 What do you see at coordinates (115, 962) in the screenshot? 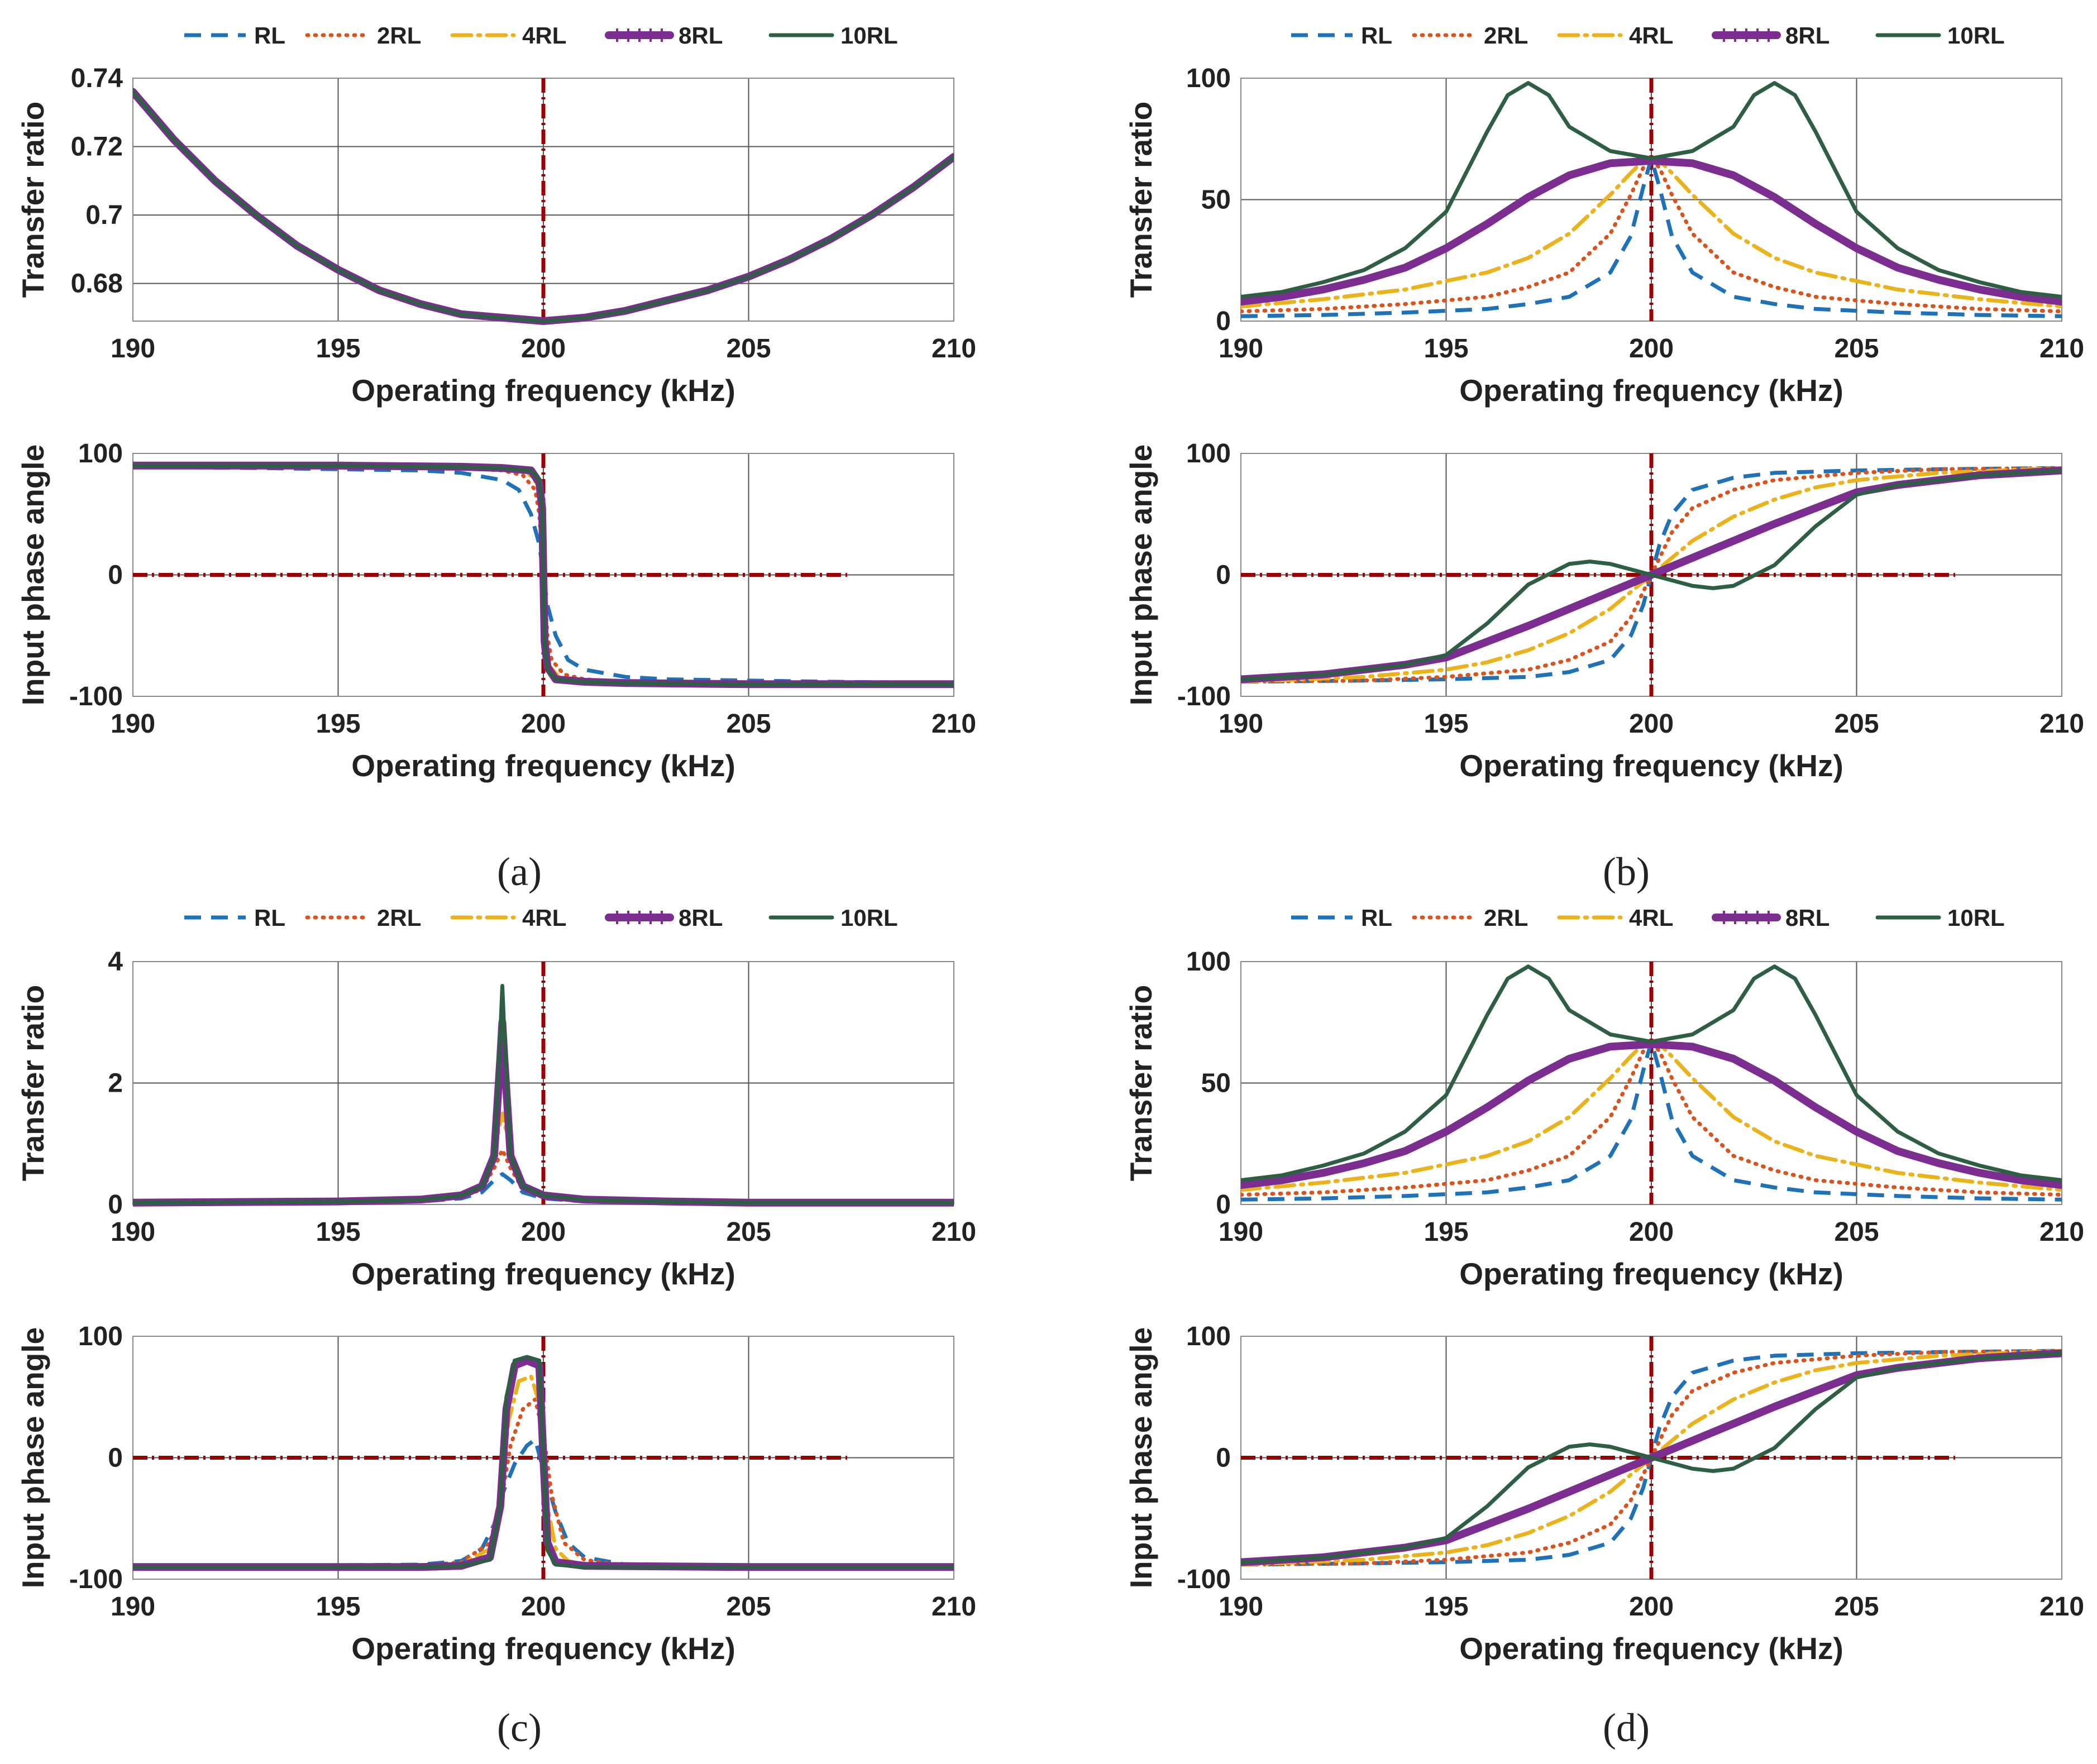
I see `y-tick-label: 4` at bounding box center [115, 962].